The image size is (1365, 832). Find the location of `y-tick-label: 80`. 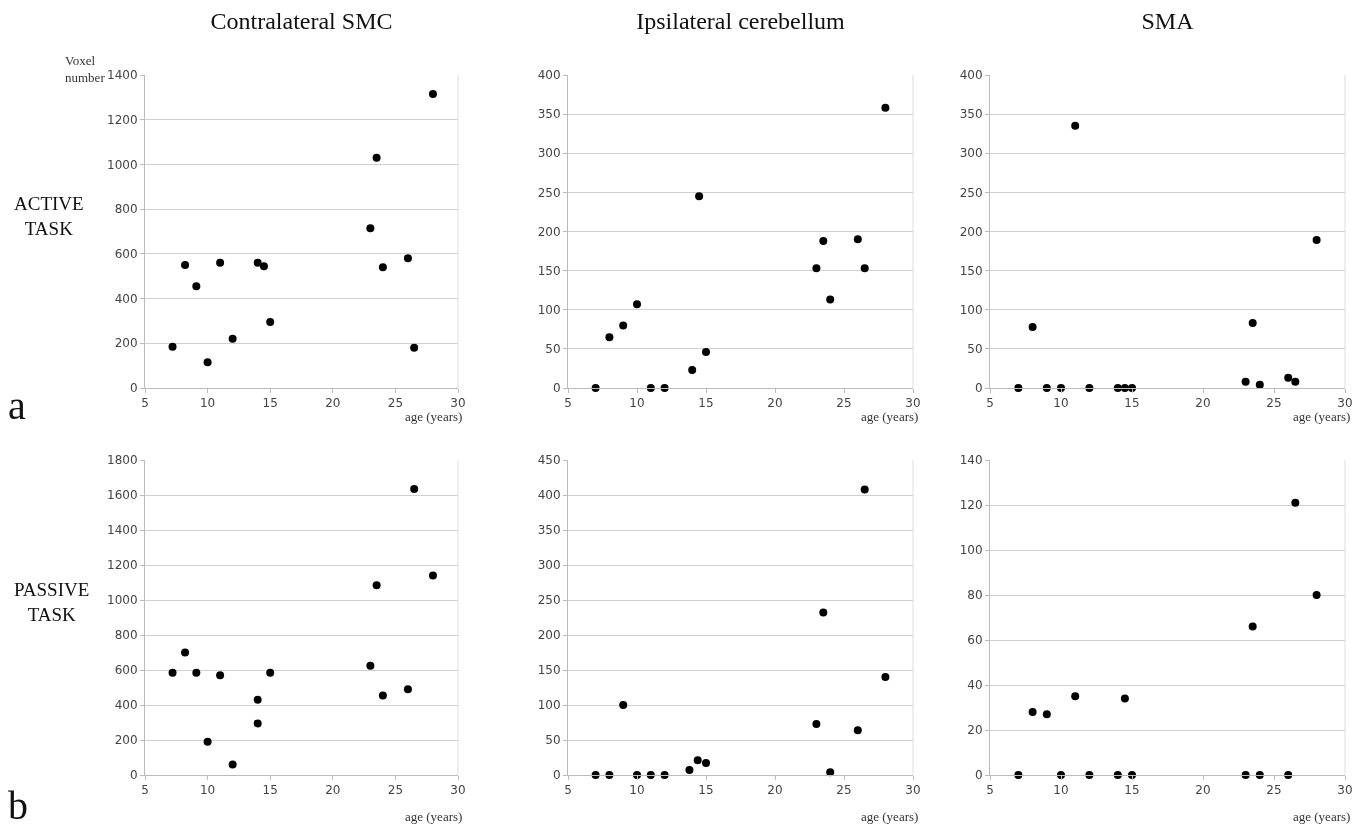

y-tick-label: 80 is located at coordinates (975, 595).